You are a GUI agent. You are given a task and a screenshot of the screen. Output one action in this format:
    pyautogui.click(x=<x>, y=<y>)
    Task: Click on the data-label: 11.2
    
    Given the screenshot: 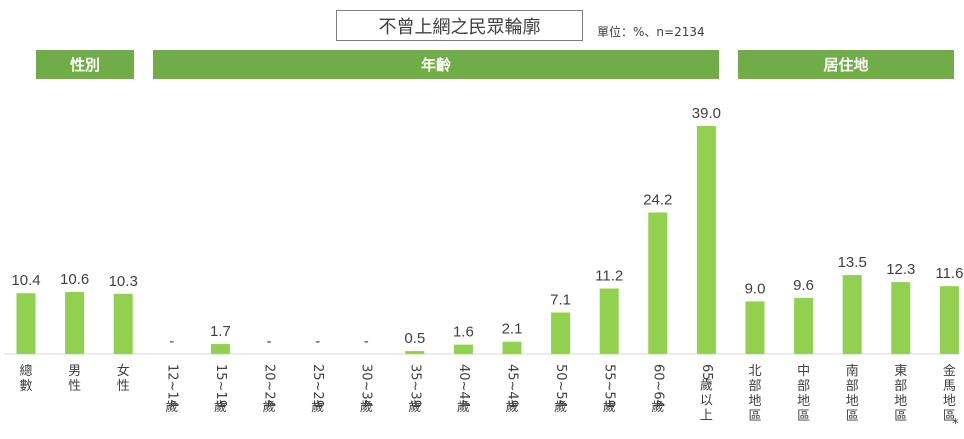 What is the action you would take?
    pyautogui.click(x=609, y=276)
    